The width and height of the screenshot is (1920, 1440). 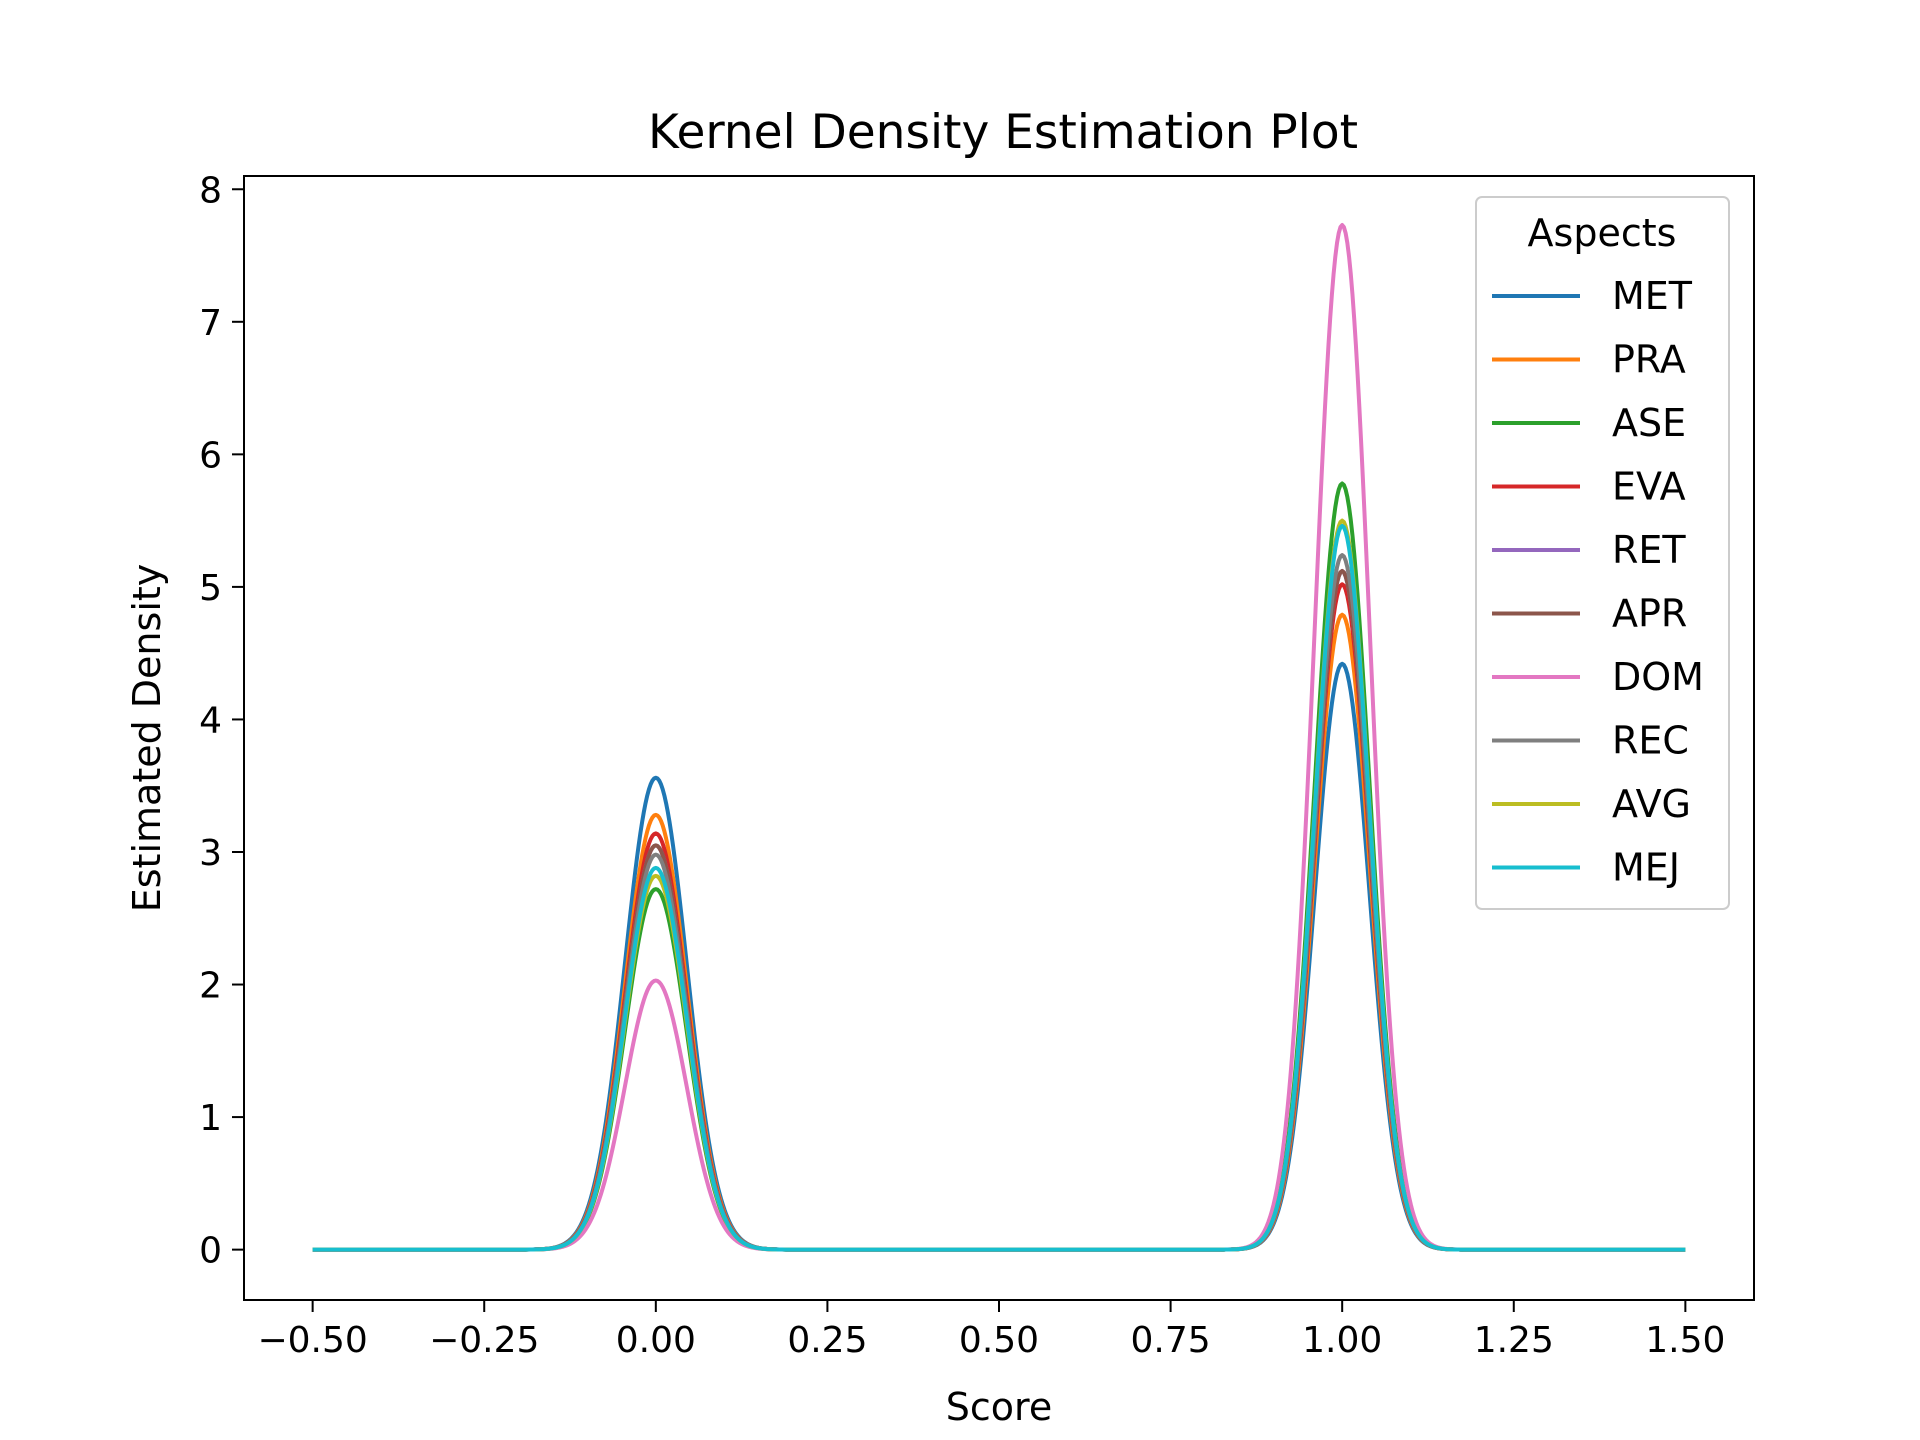 I want to click on y-tick-label: 6, so click(x=210, y=455).